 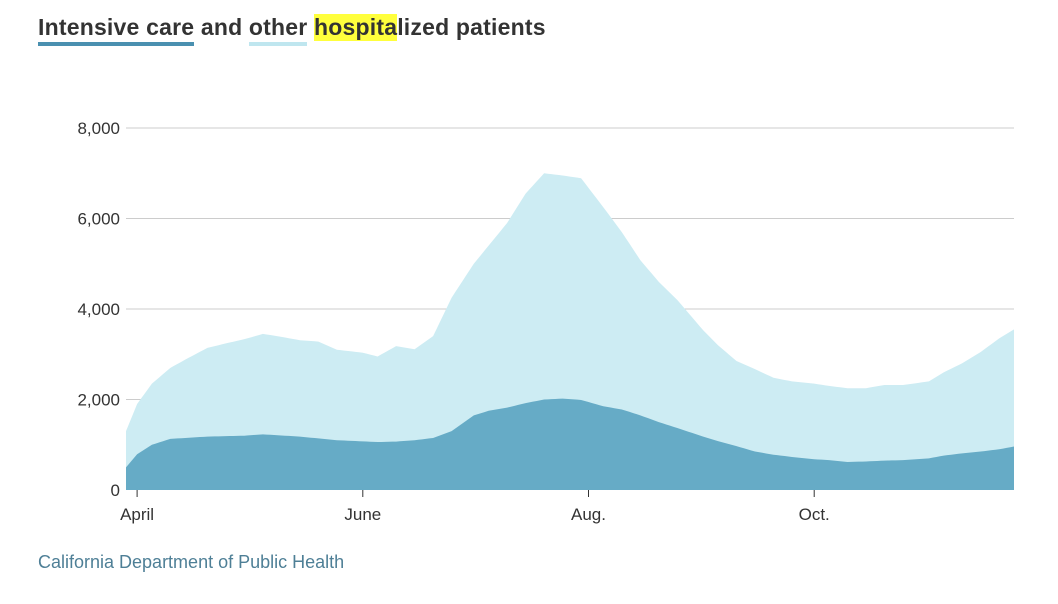 What do you see at coordinates (98, 219) in the screenshot?
I see `y-tick-label: 6,000` at bounding box center [98, 219].